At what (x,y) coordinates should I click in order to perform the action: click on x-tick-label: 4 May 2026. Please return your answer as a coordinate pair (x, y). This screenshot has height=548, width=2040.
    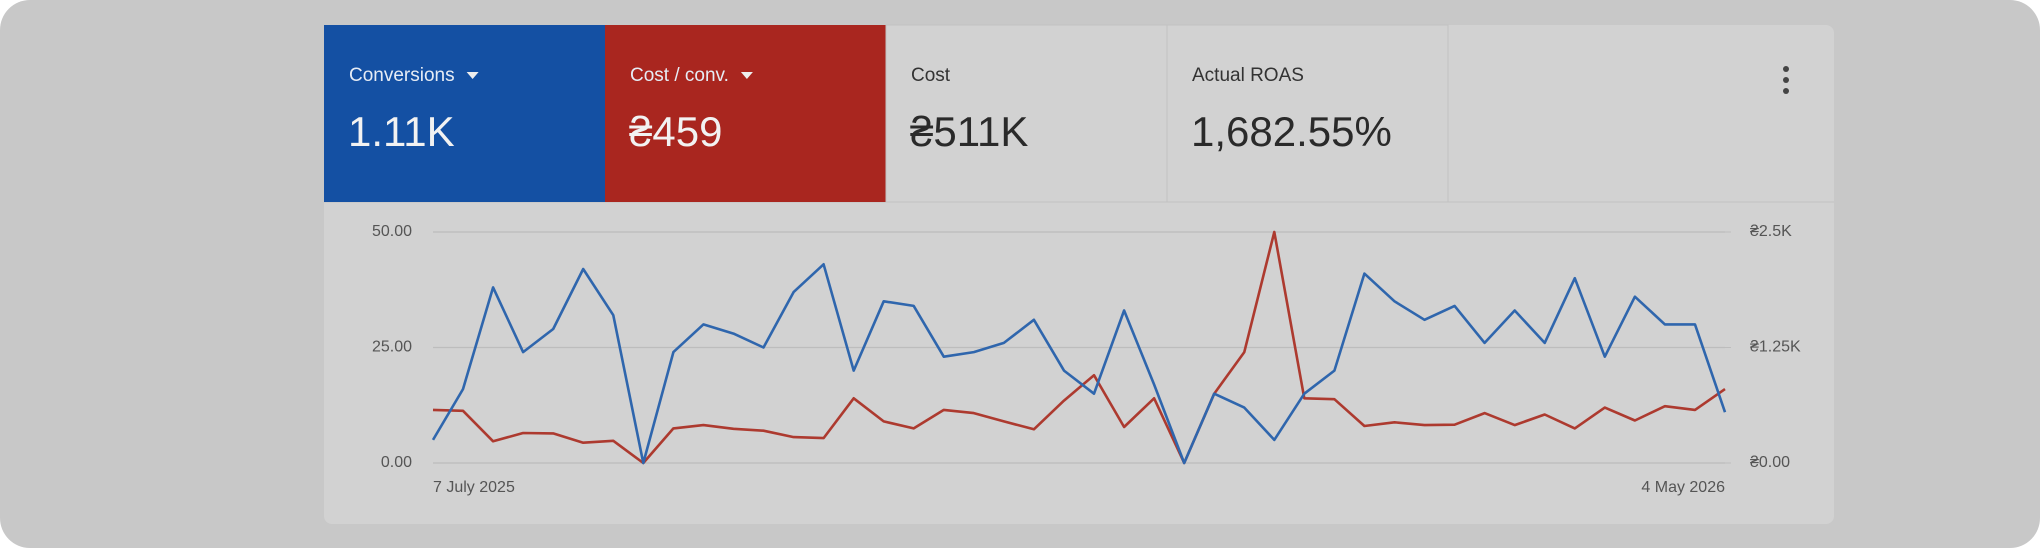
    Looking at the image, I should click on (1683, 487).